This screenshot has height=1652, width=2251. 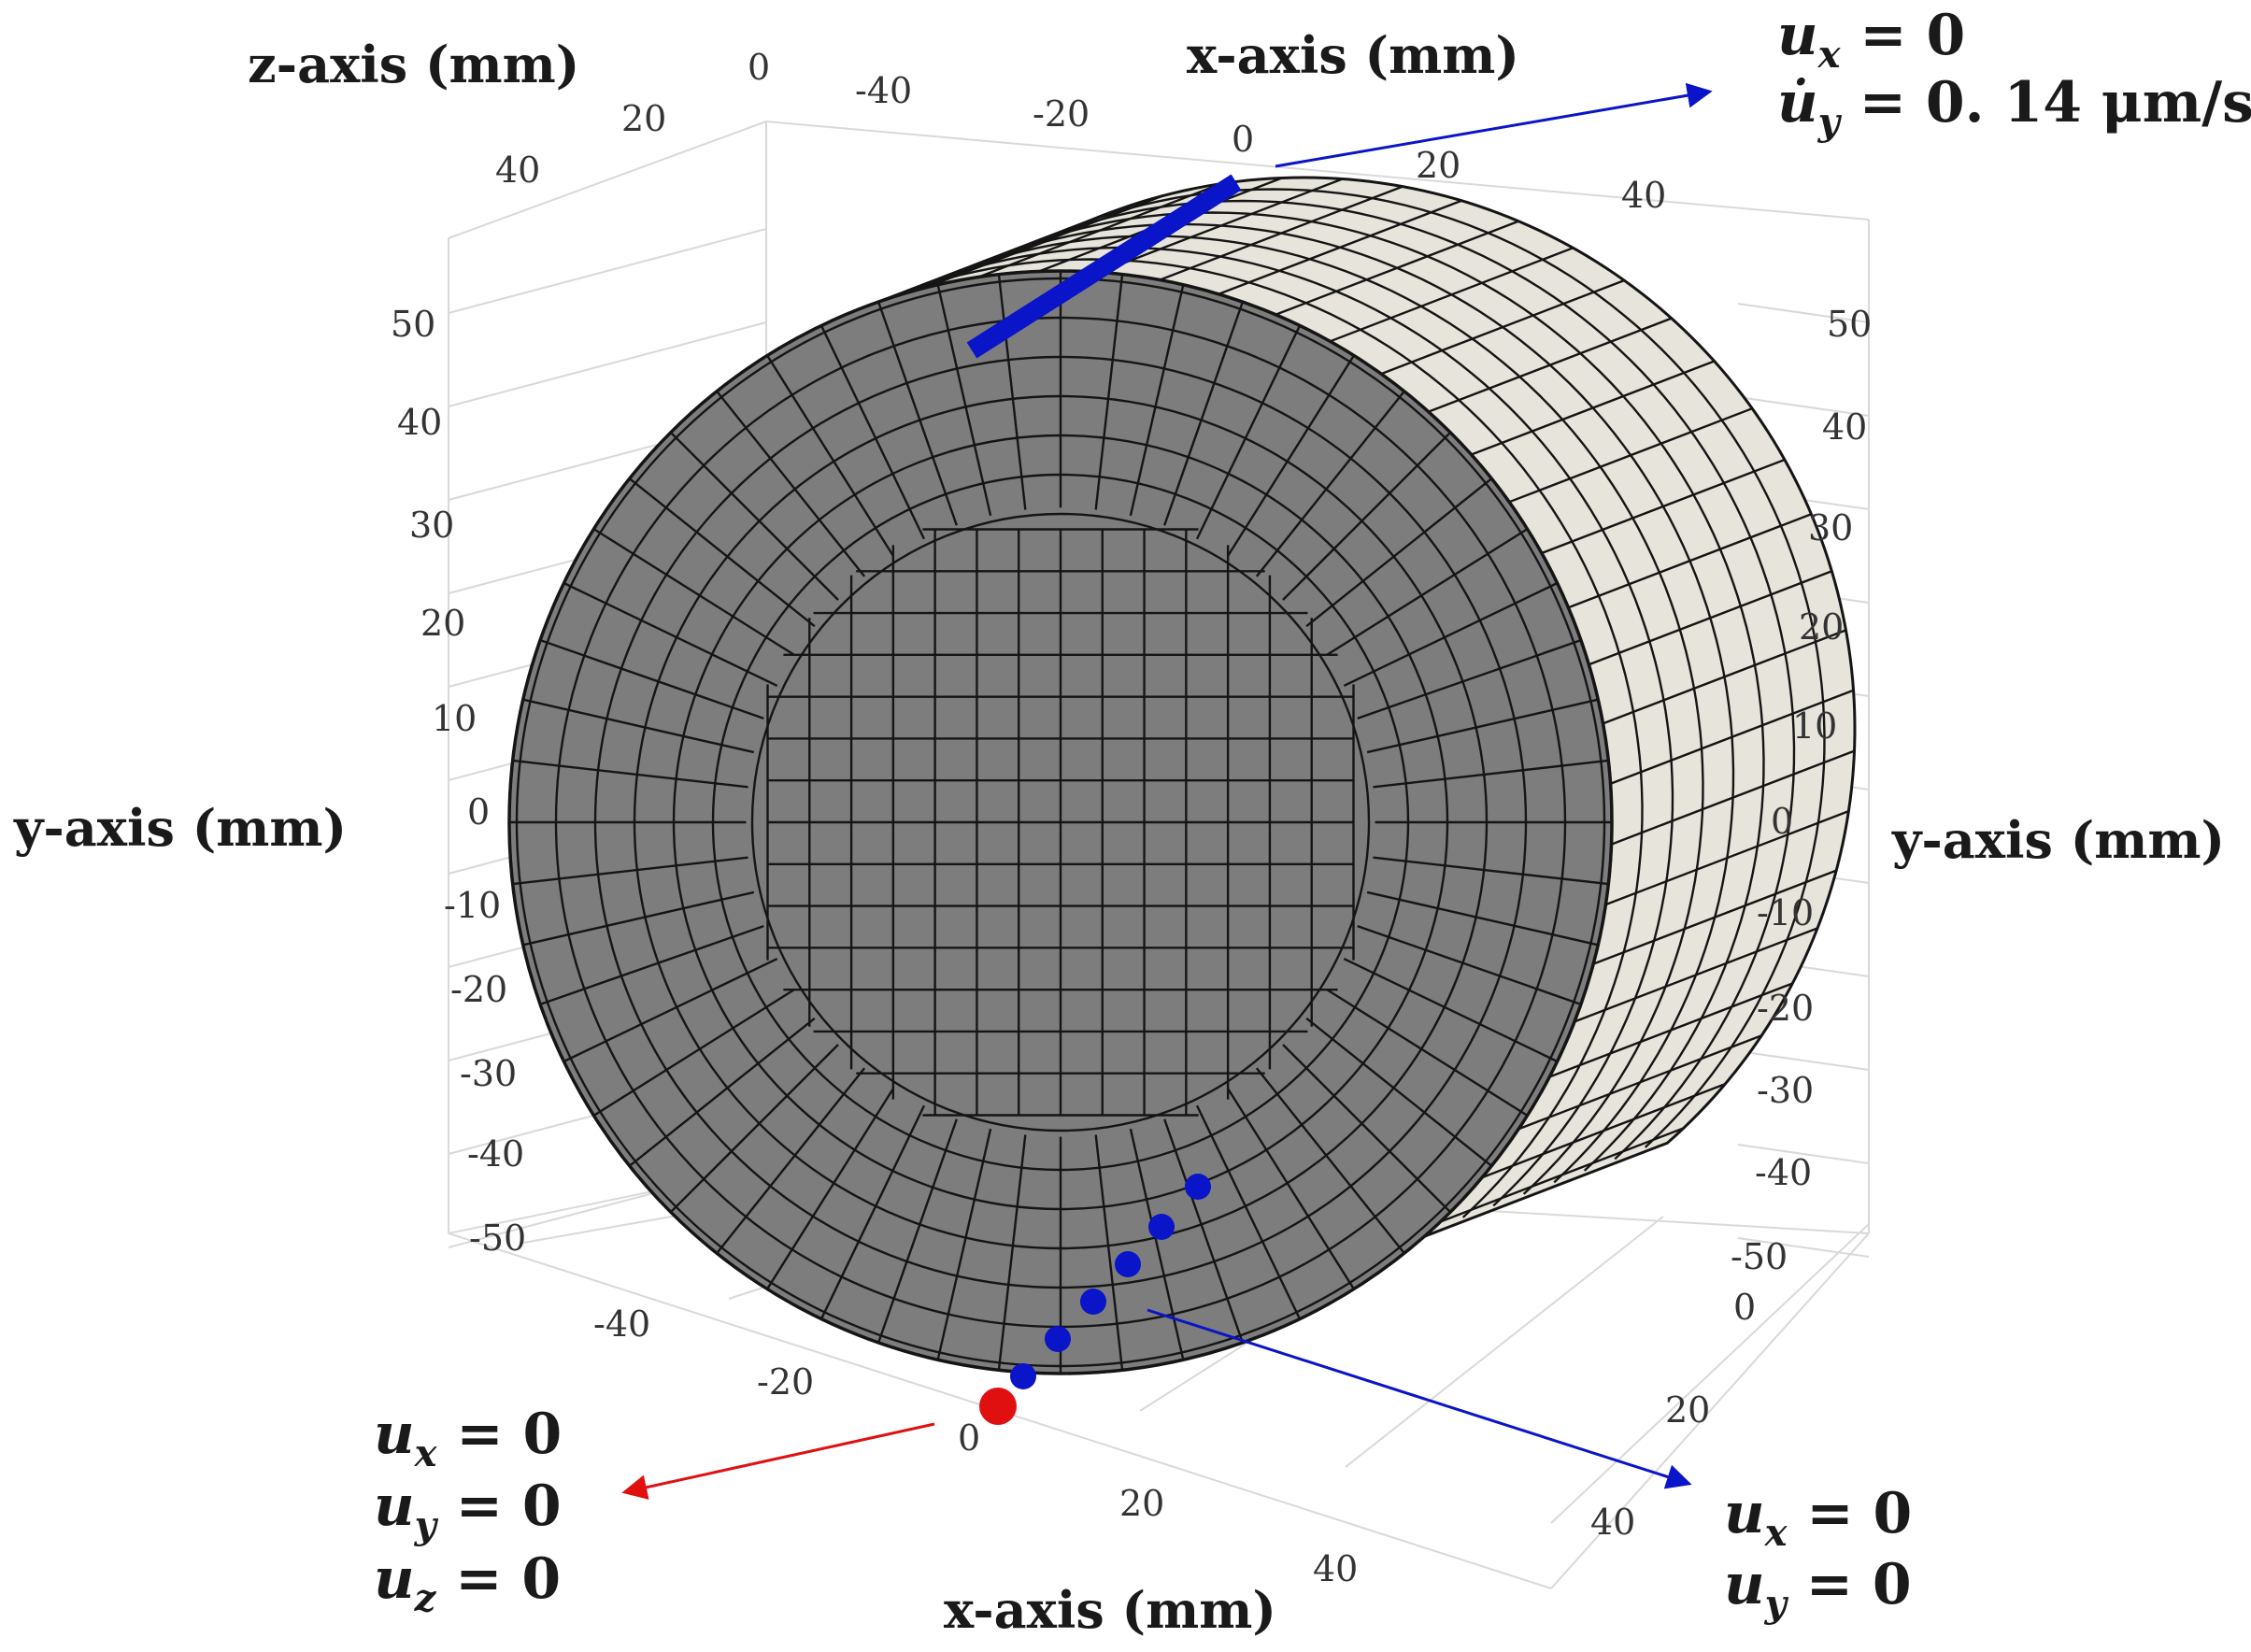 What do you see at coordinates (1850, 325) in the screenshot?
I see `y-tick-label-right: 50` at bounding box center [1850, 325].